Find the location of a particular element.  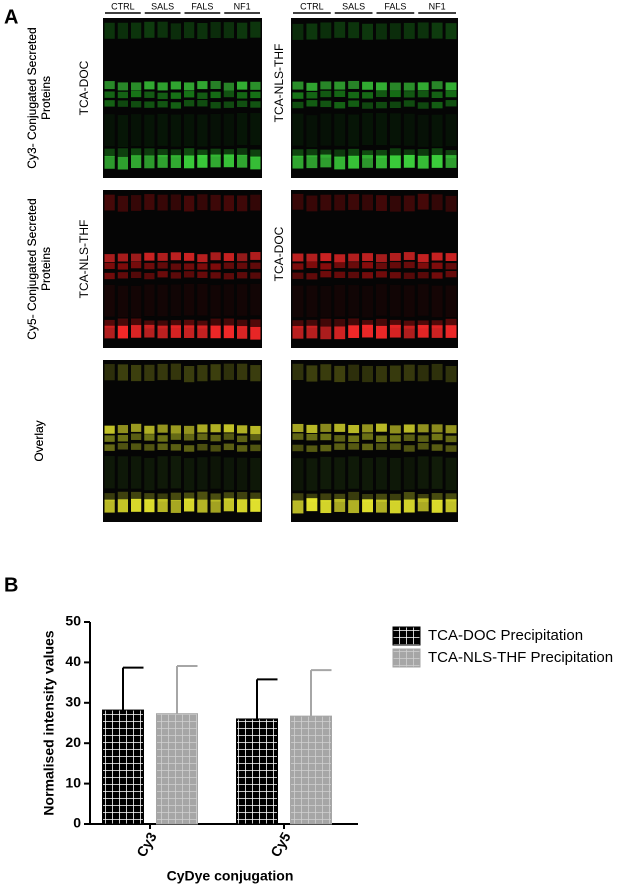

row-label: Proteins is located at coordinates (46, 269).